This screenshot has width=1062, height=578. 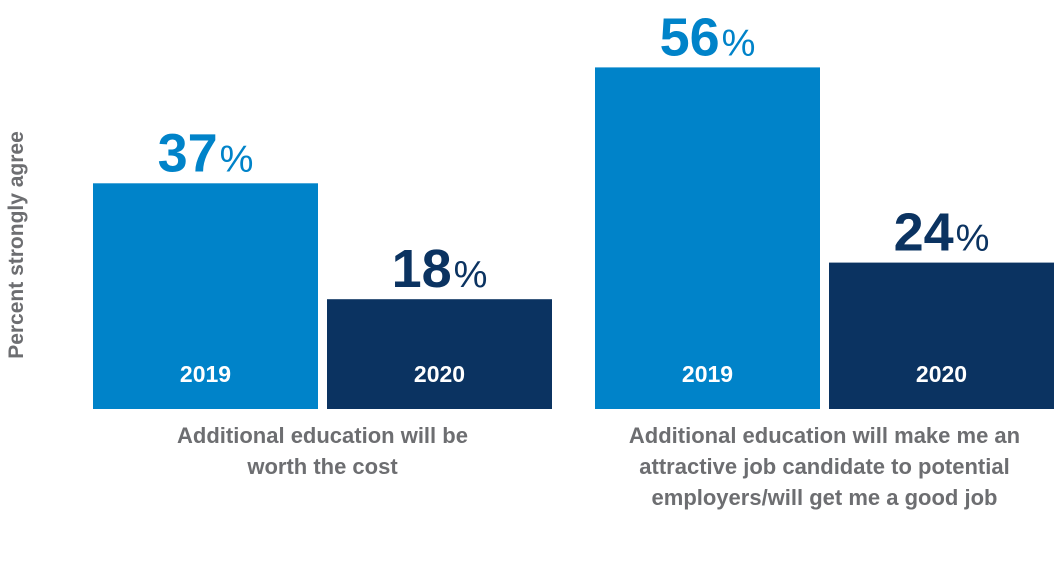 I want to click on data-label: 37%, so click(x=206, y=153).